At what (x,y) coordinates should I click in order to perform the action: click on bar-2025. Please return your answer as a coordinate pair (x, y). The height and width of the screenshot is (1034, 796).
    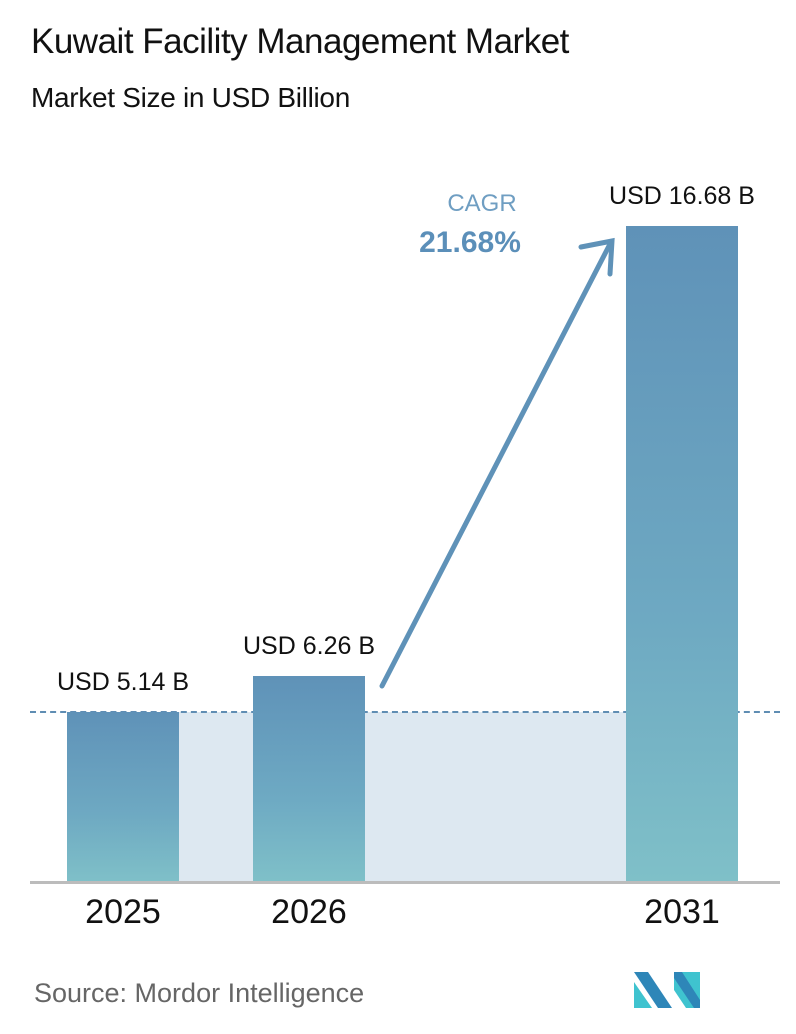
    Looking at the image, I should click on (123, 797).